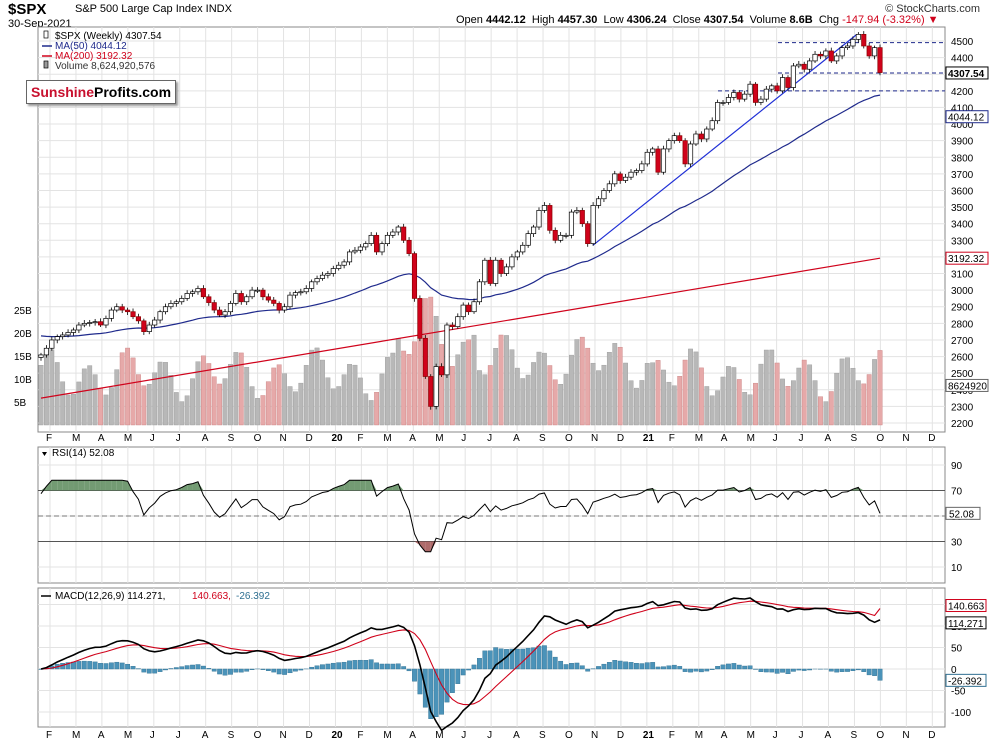  I want to click on price-tick-label: 3600, so click(962, 191).